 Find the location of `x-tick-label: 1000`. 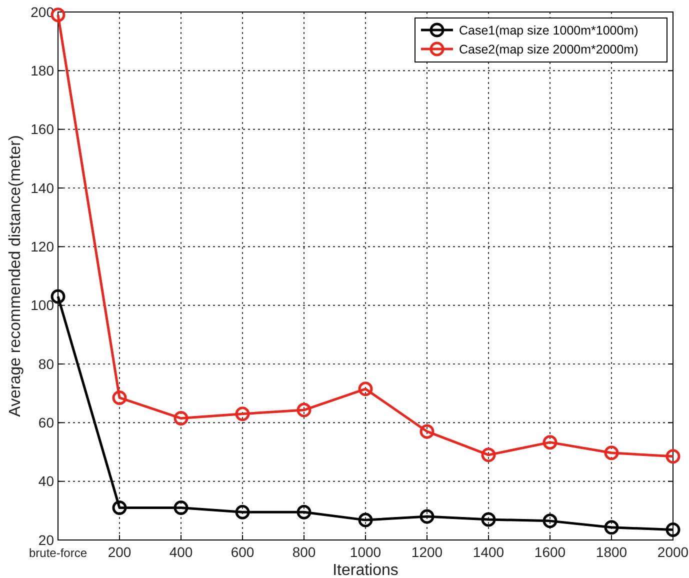

x-tick-label: 1000 is located at coordinates (366, 552).